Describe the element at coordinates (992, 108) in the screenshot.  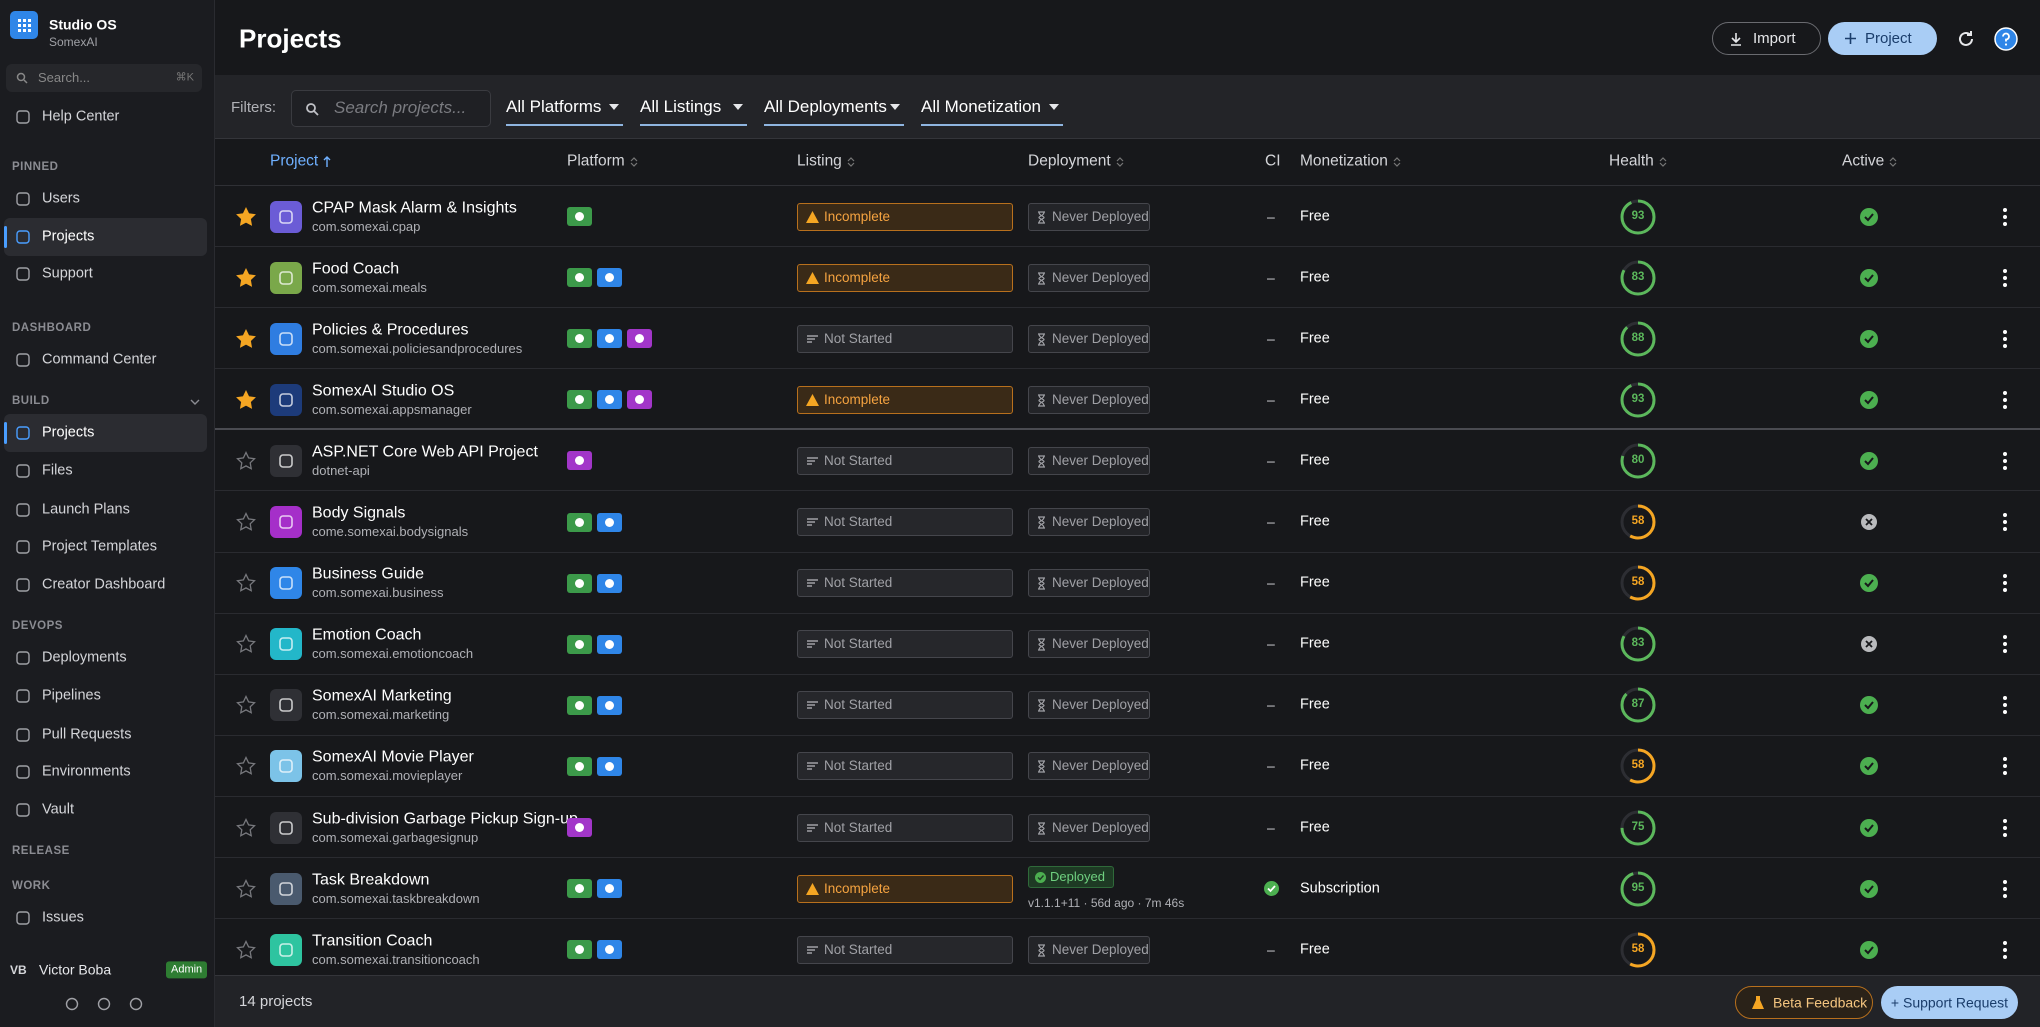
I see `filter-dropdown: All Monetization` at that location.